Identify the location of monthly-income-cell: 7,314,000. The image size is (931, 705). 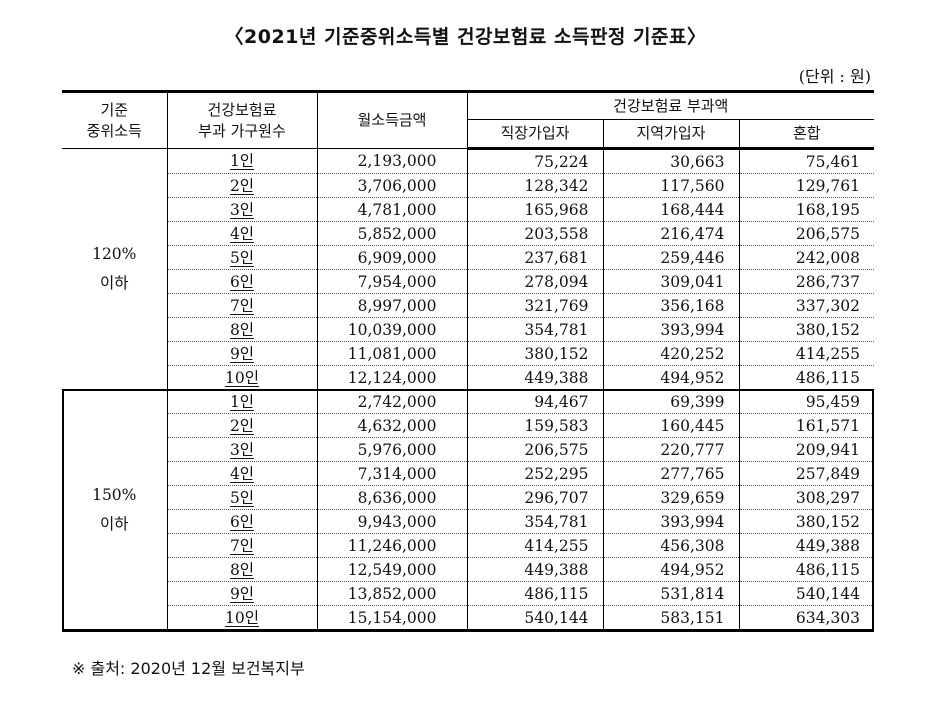
(392, 473).